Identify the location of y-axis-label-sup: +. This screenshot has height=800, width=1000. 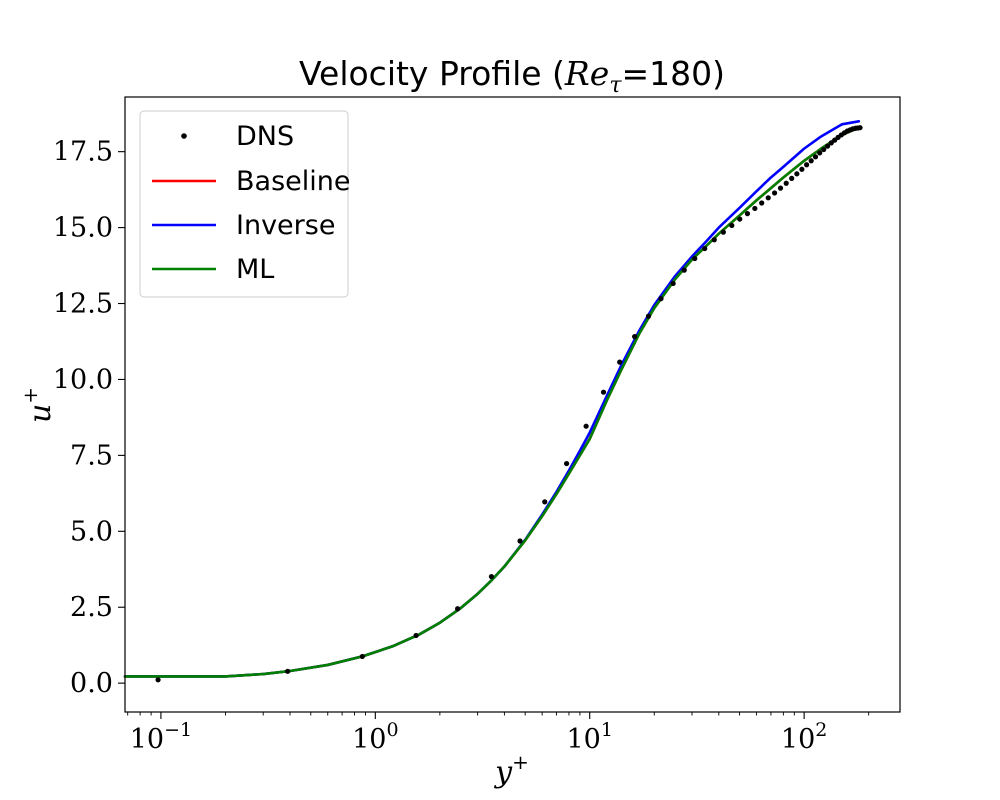
(30, 395).